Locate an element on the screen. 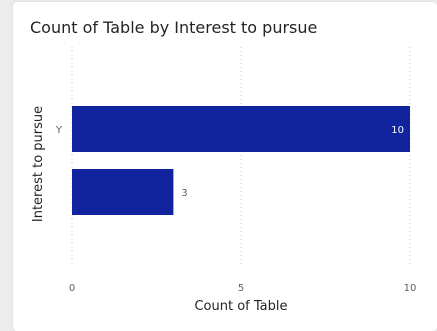 The image size is (437, 331). x-tick-label: 5 is located at coordinates (241, 288).